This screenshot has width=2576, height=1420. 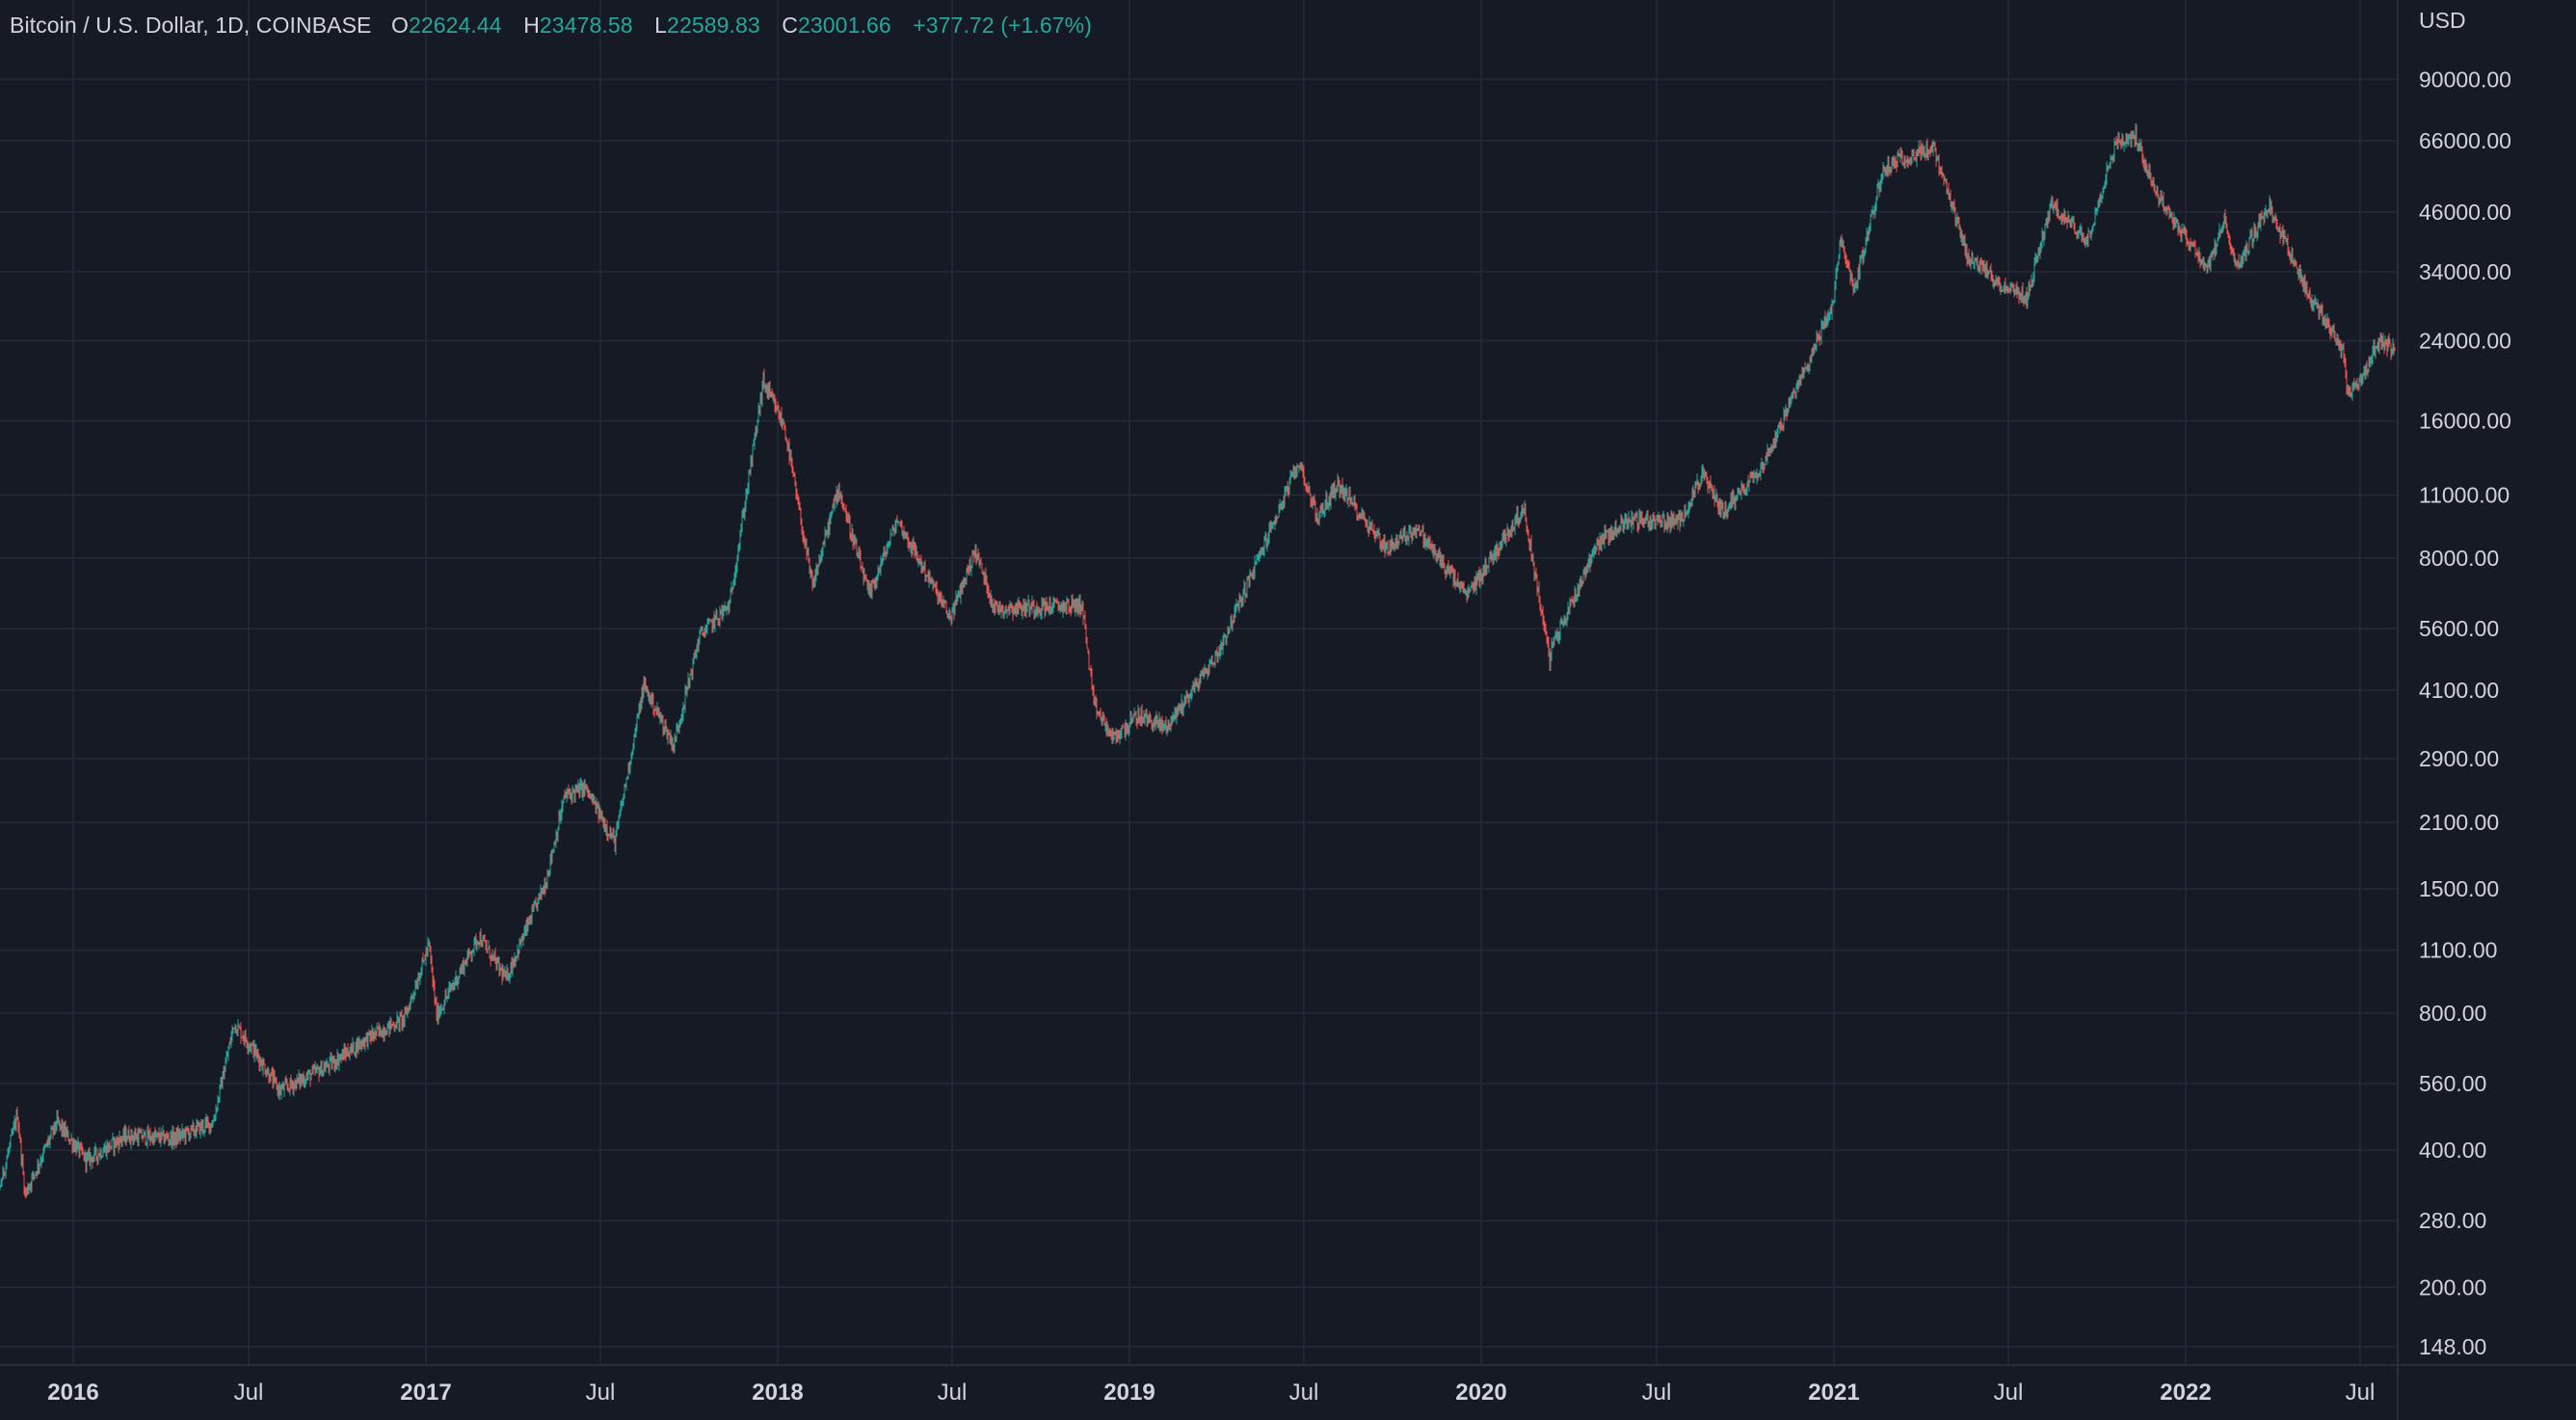 I want to click on currency-label: USD, so click(x=2442, y=20).